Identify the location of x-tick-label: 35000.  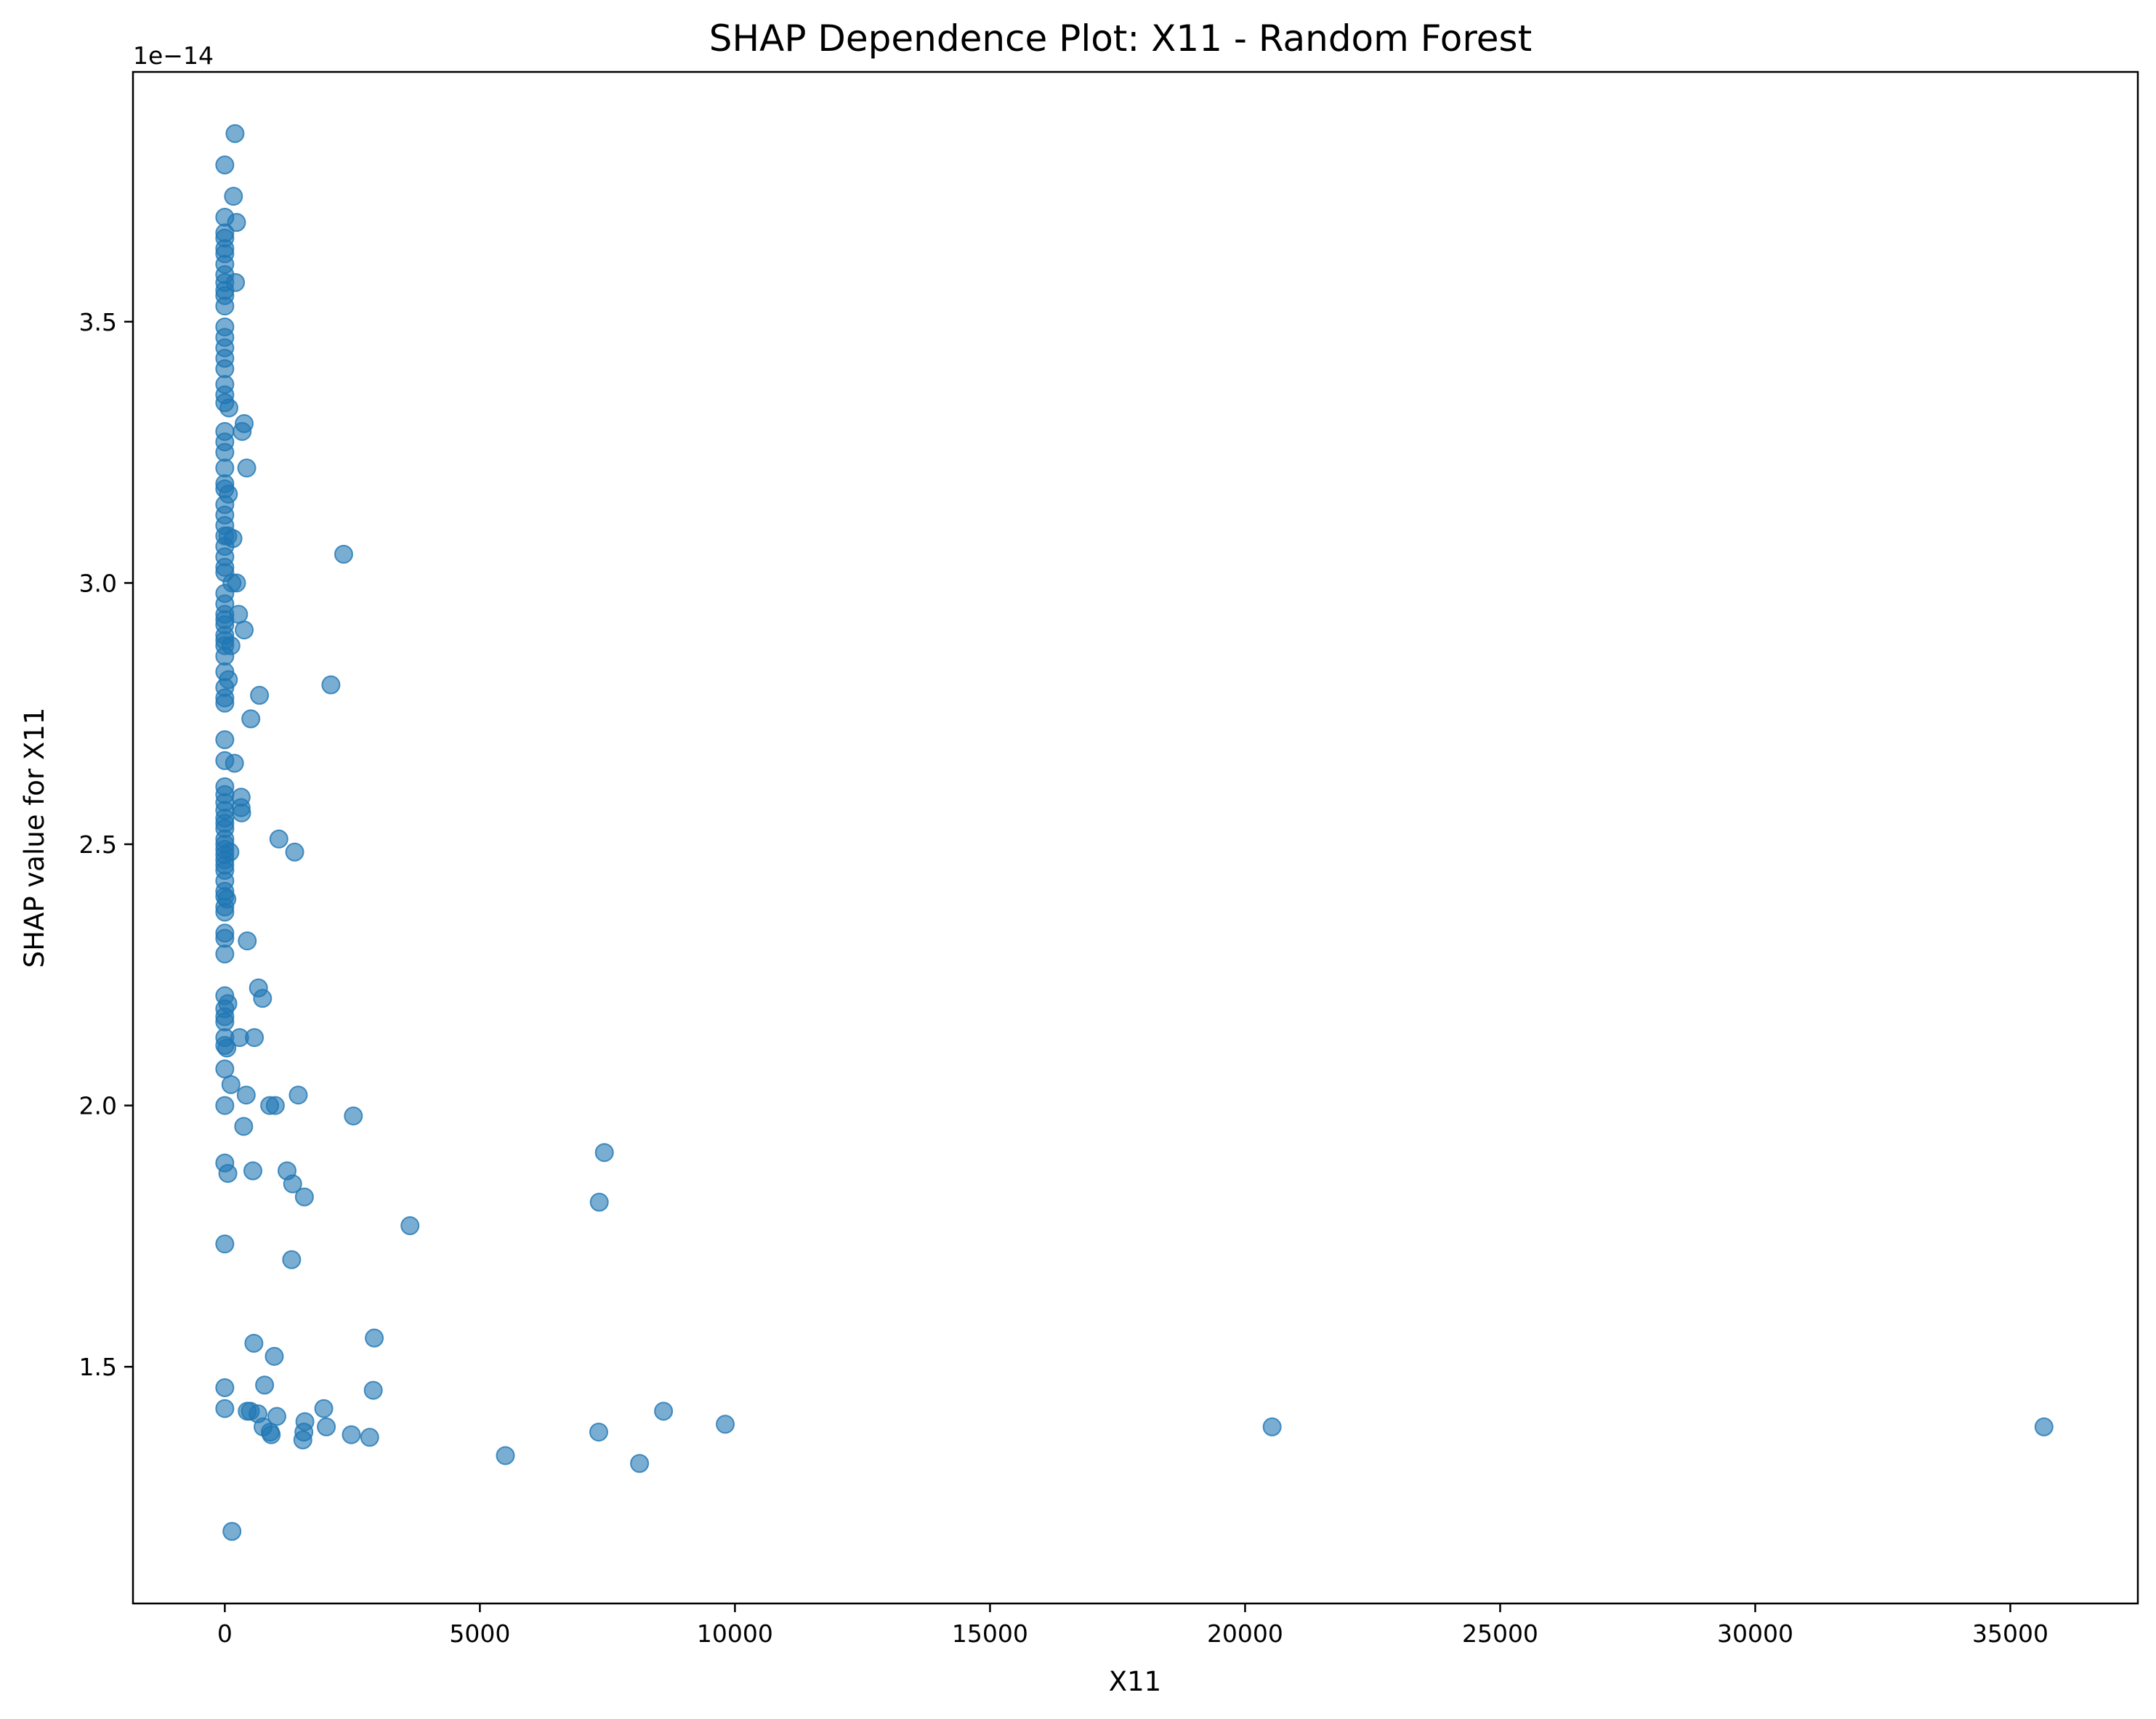
(2010, 1633).